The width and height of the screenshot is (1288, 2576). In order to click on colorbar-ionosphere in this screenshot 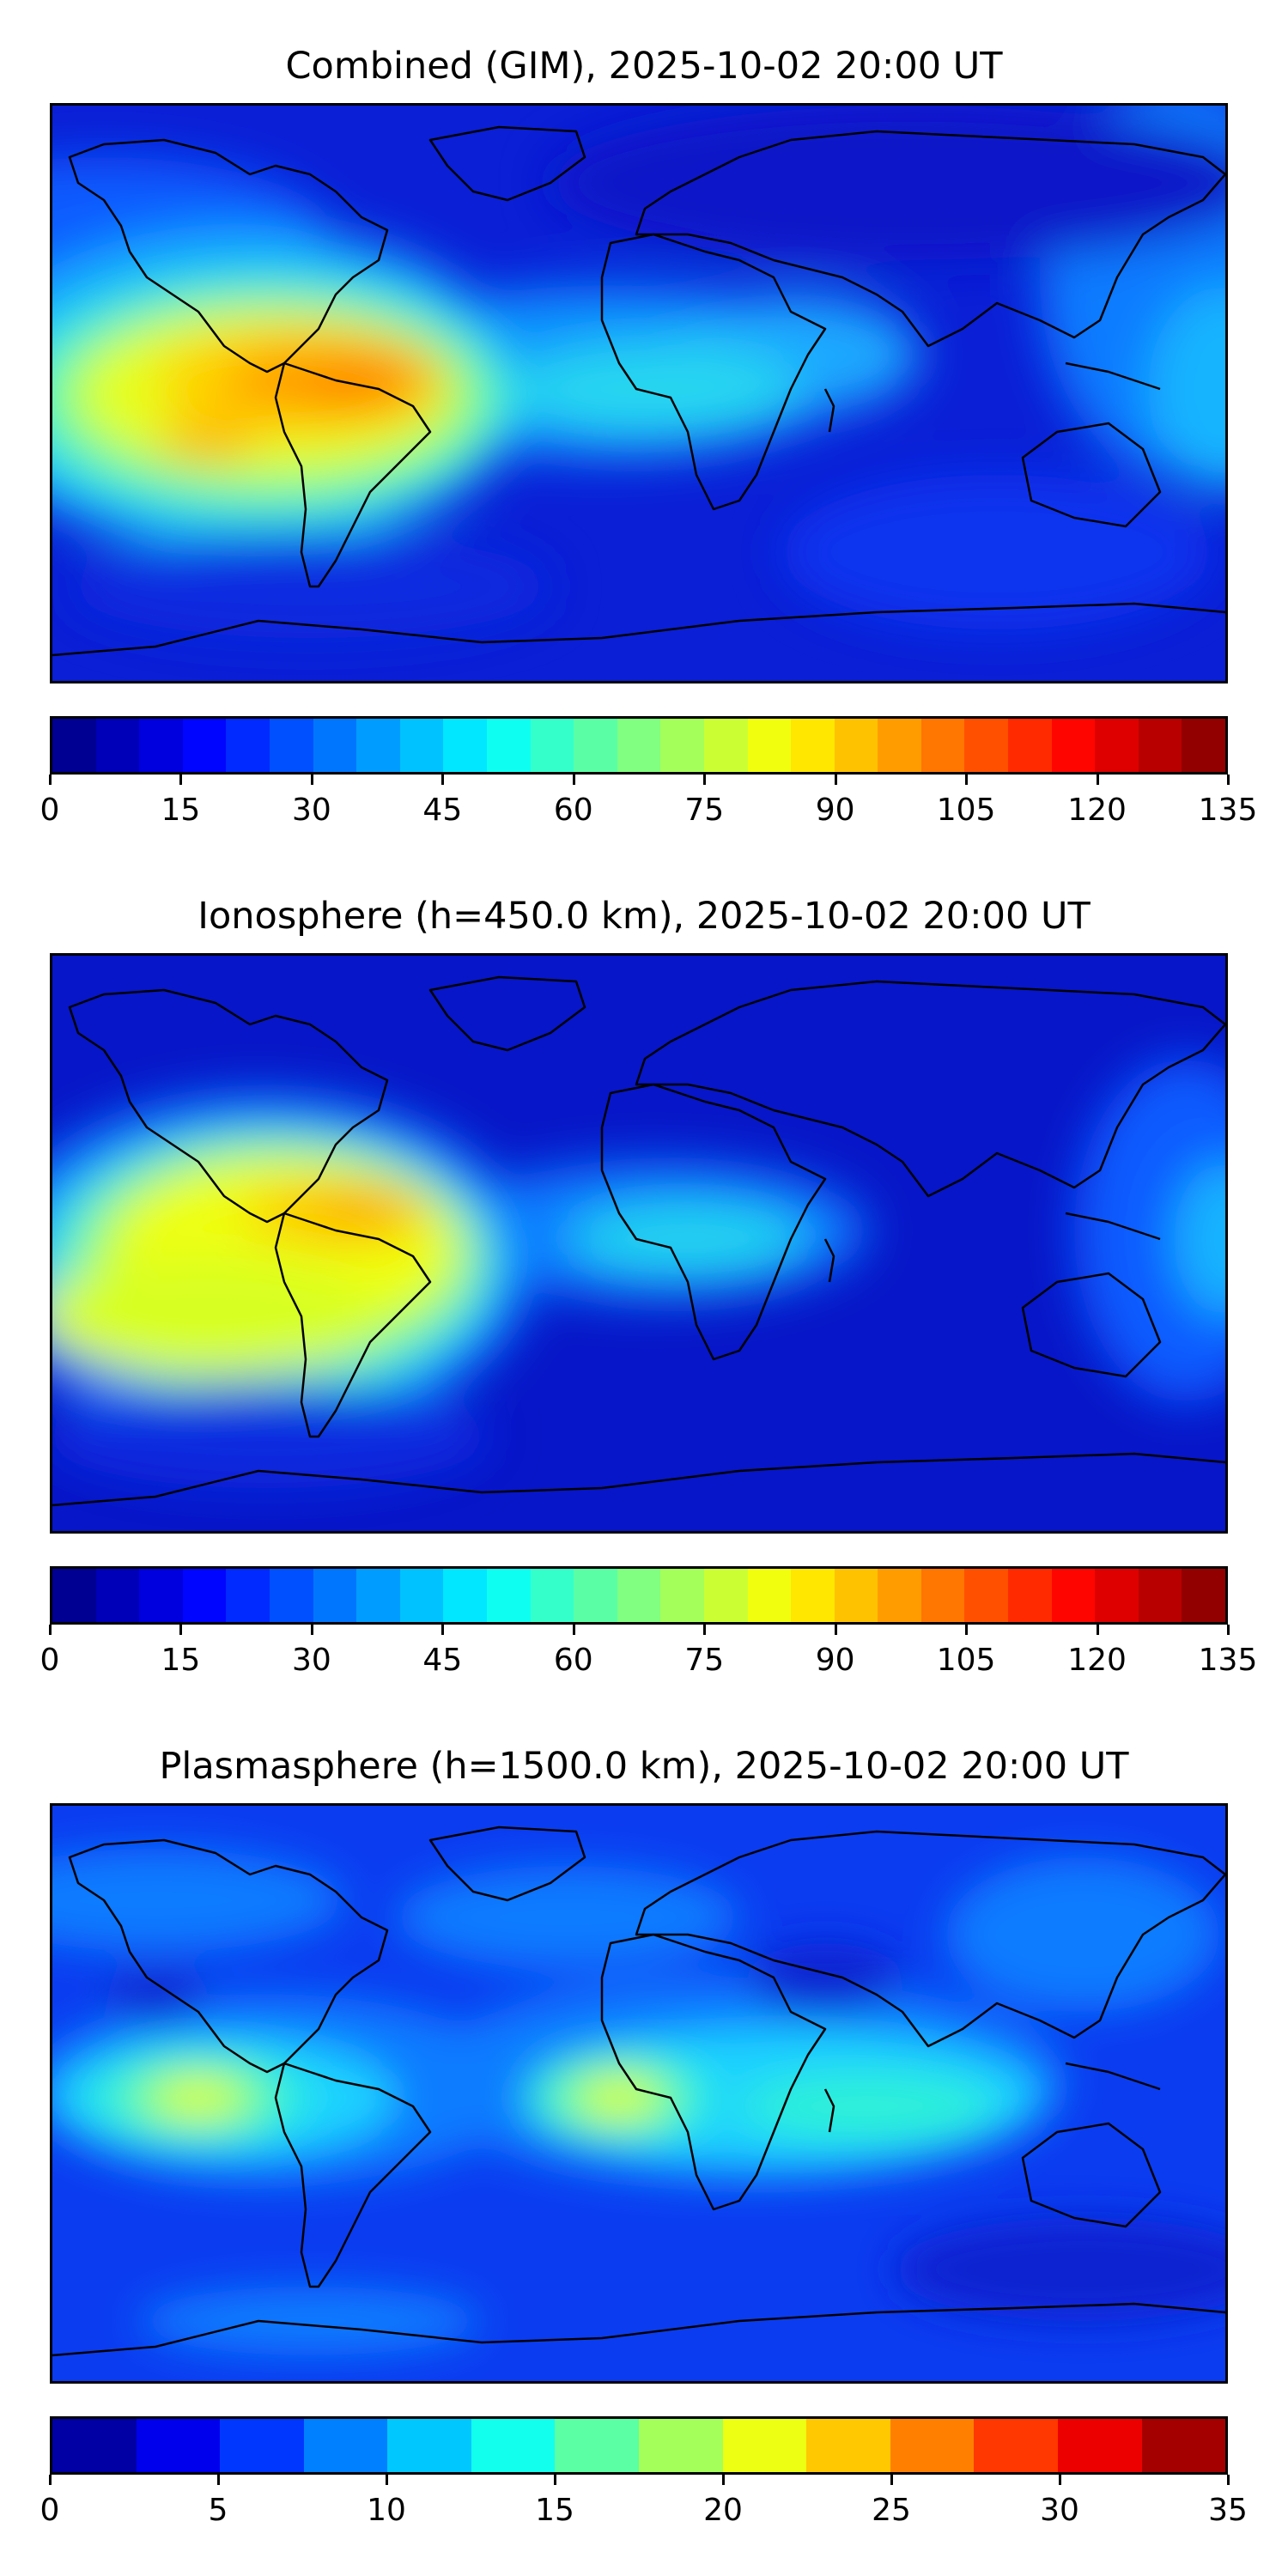, I will do `click(639, 1595)`.